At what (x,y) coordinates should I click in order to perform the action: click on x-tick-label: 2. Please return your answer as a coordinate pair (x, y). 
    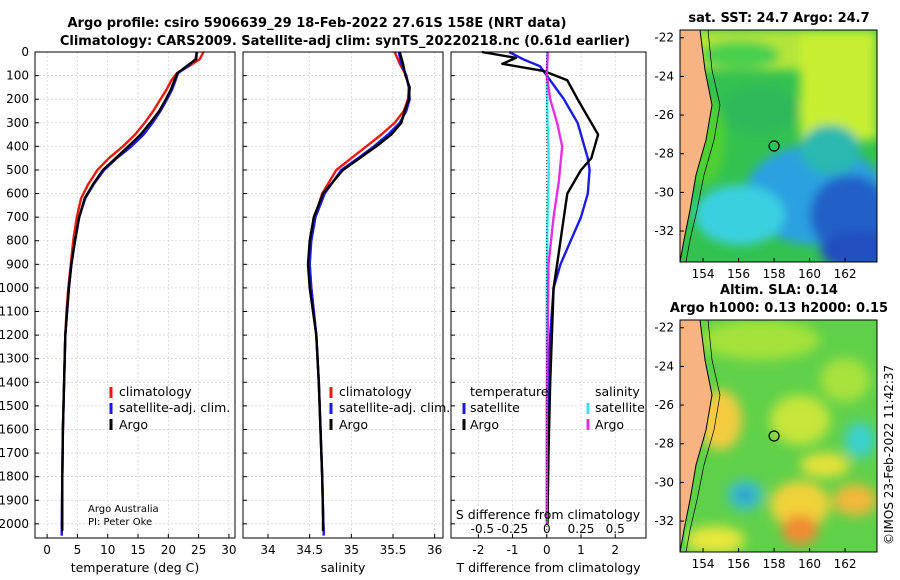
    Looking at the image, I should click on (615, 550).